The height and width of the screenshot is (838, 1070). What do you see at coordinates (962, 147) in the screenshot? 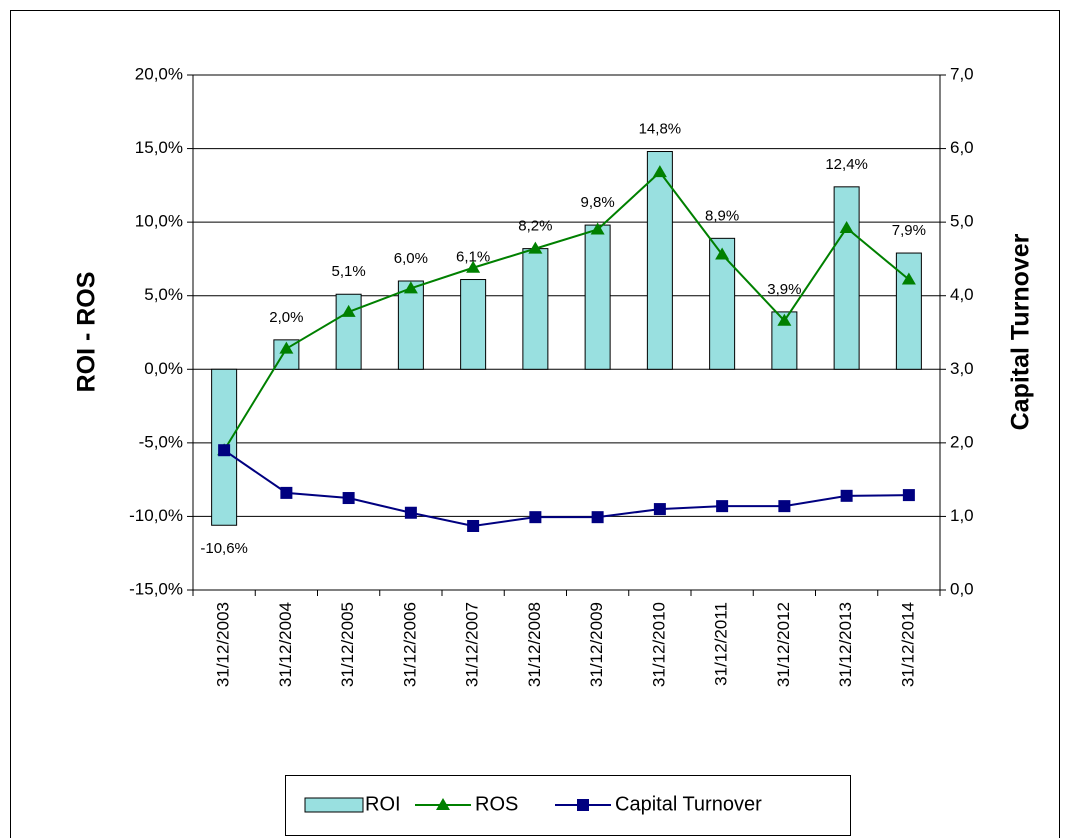
I see `y2-tick-label: 6,0` at bounding box center [962, 147].